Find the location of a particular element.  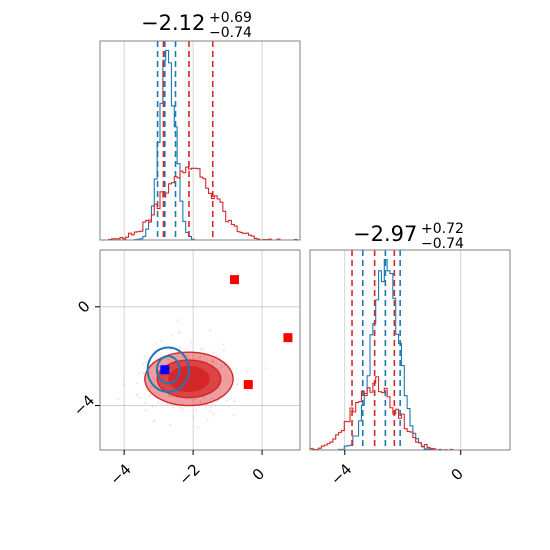

title-x-plus: +0.69 is located at coordinates (230, 18).